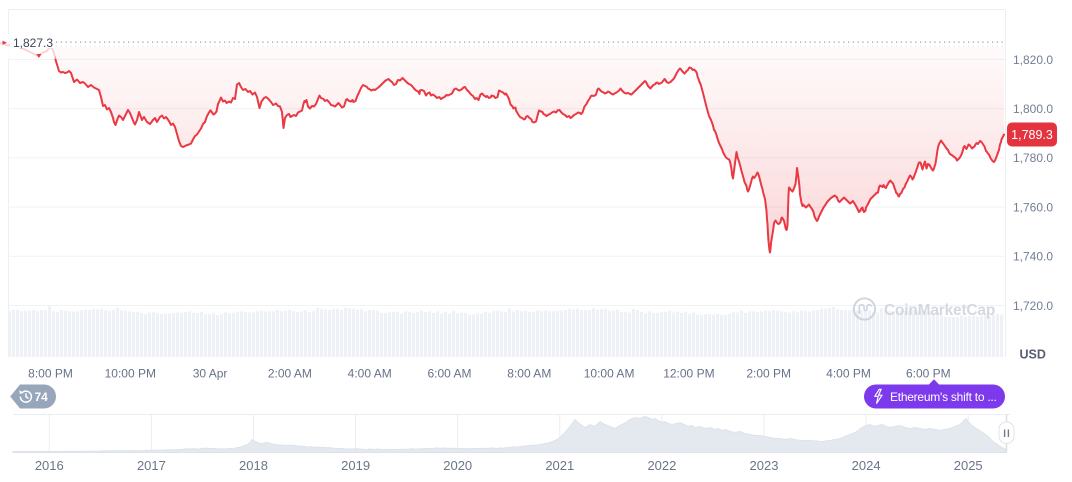  Describe the element at coordinates (1033, 60) in the screenshot. I see `svg-text: 1,820.0` at that location.